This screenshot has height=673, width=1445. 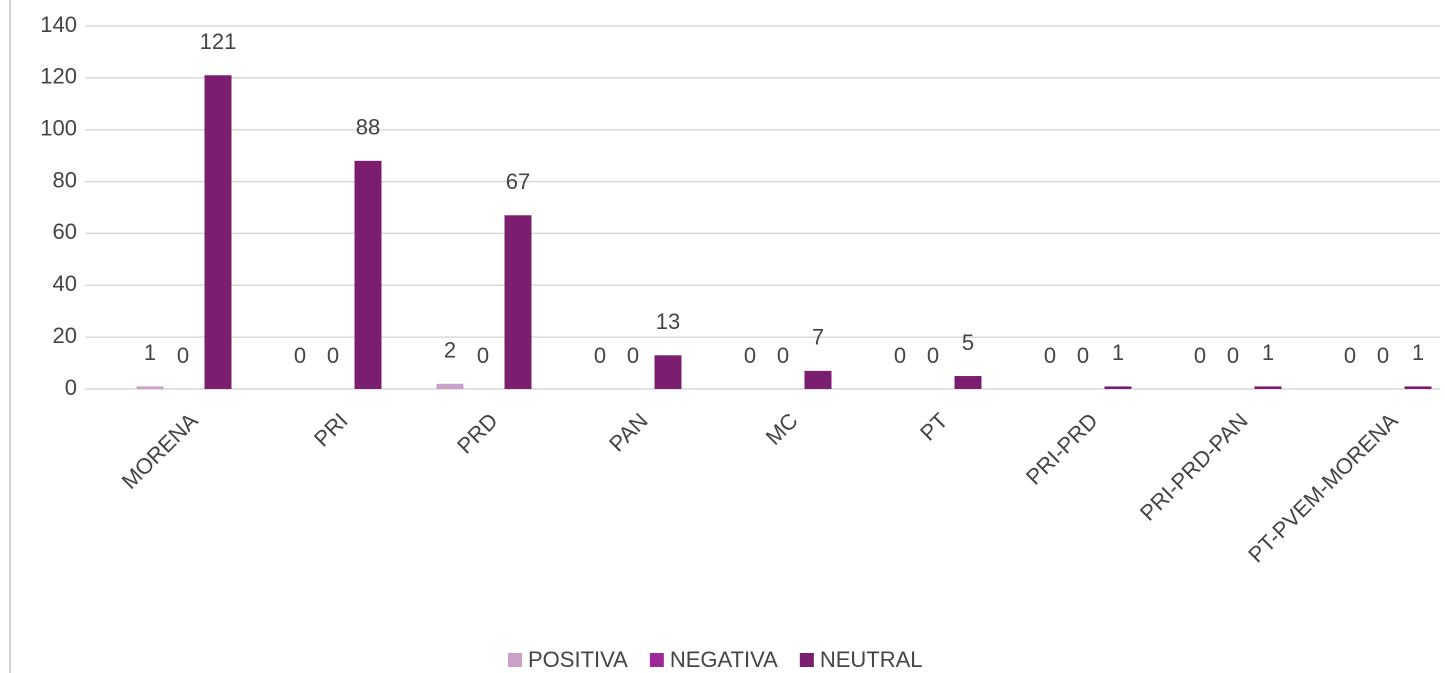 I want to click on y-tick-label: 140, so click(x=58, y=24).